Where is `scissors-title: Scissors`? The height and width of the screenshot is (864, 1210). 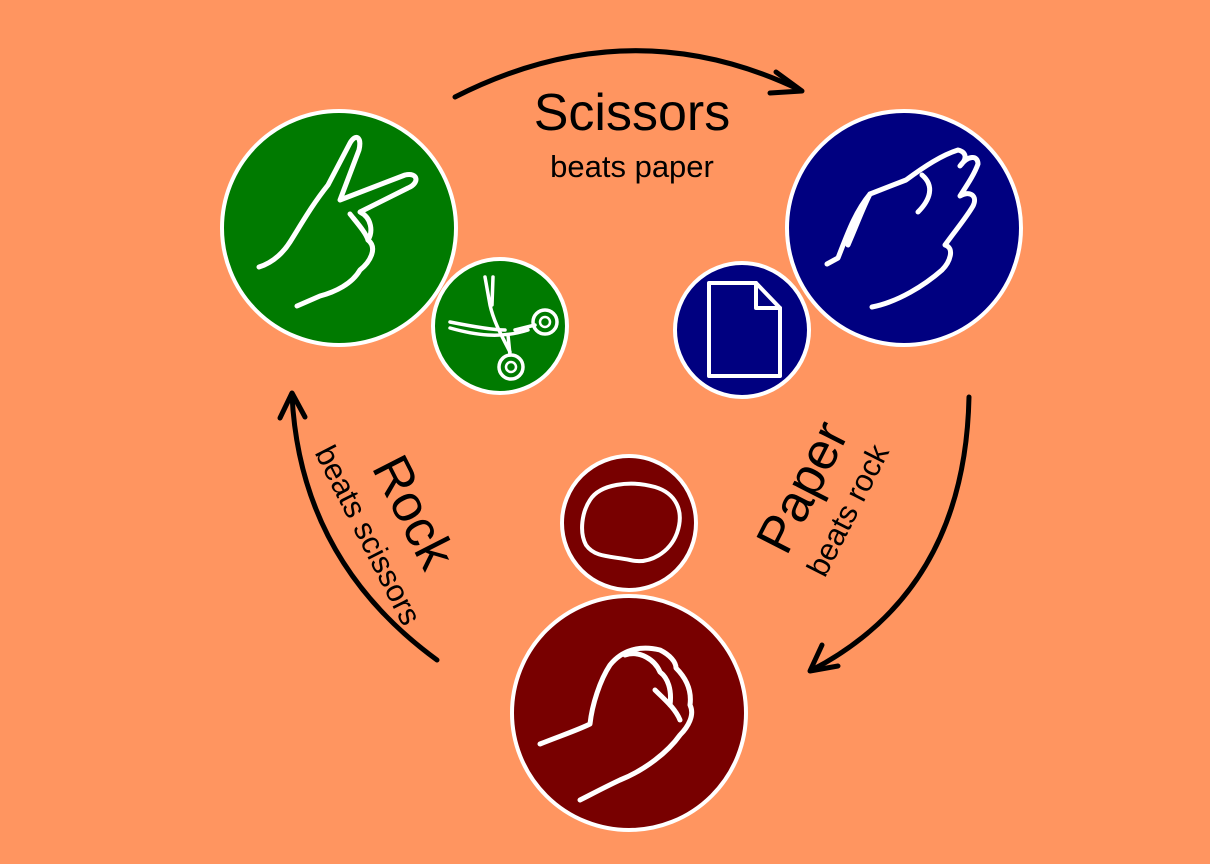
scissors-title: Scissors is located at coordinates (632, 113).